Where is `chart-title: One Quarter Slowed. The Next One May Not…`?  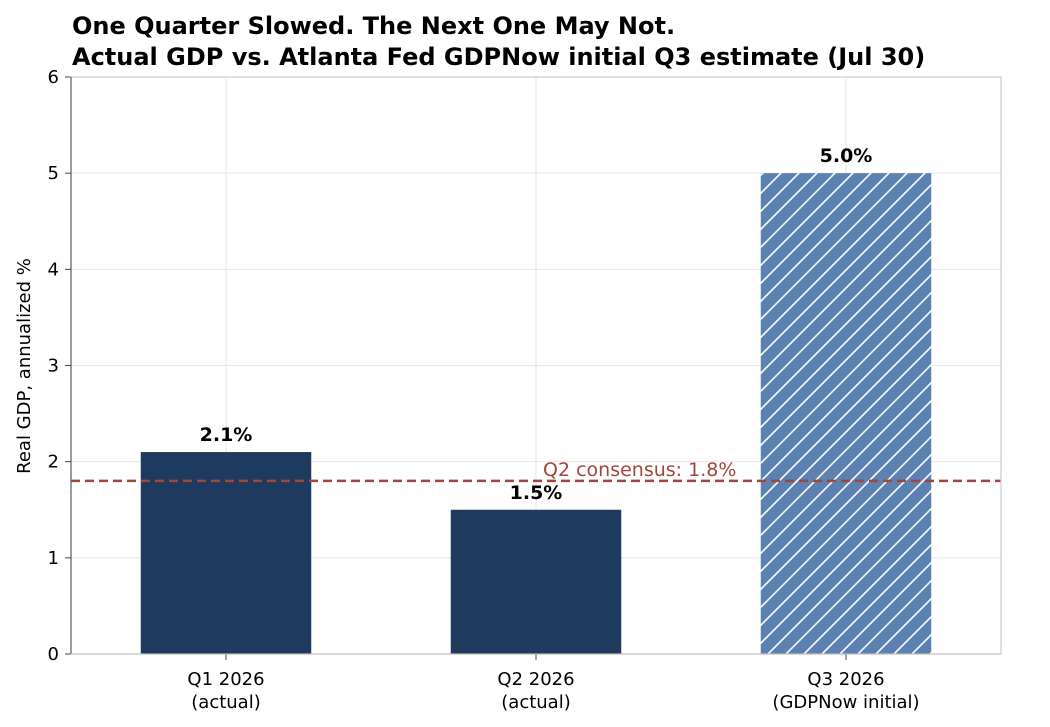 chart-title: One Quarter Slowed. The Next One May Not… is located at coordinates (373, 26).